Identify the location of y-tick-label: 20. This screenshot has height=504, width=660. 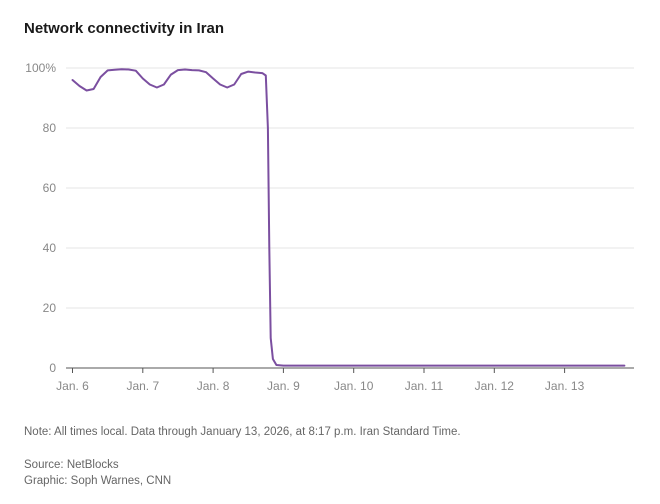
(50, 308).